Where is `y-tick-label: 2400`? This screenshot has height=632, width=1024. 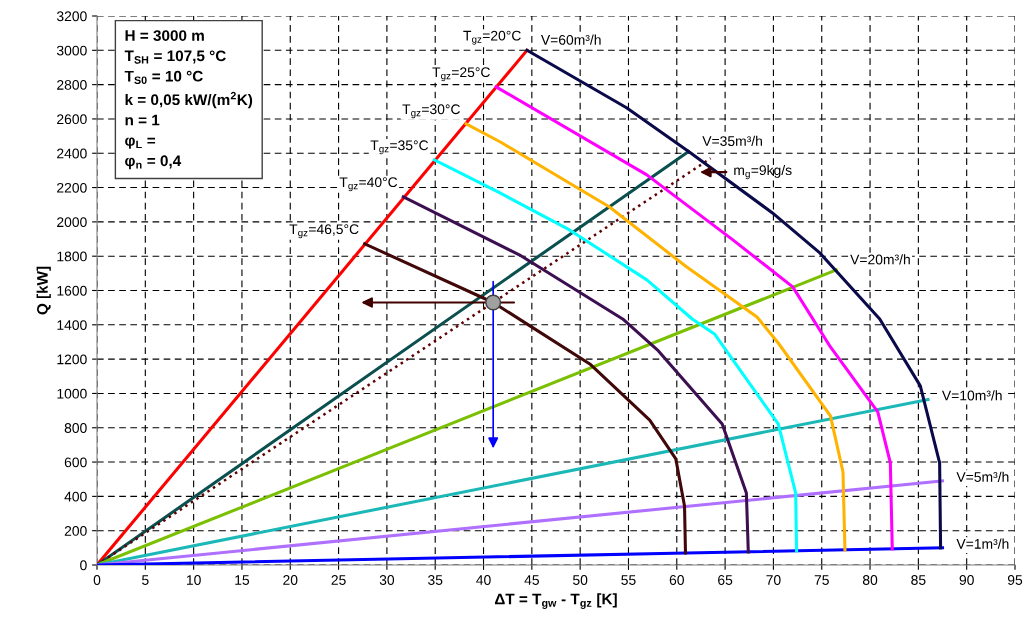
y-tick-label: 2400 is located at coordinates (72, 153).